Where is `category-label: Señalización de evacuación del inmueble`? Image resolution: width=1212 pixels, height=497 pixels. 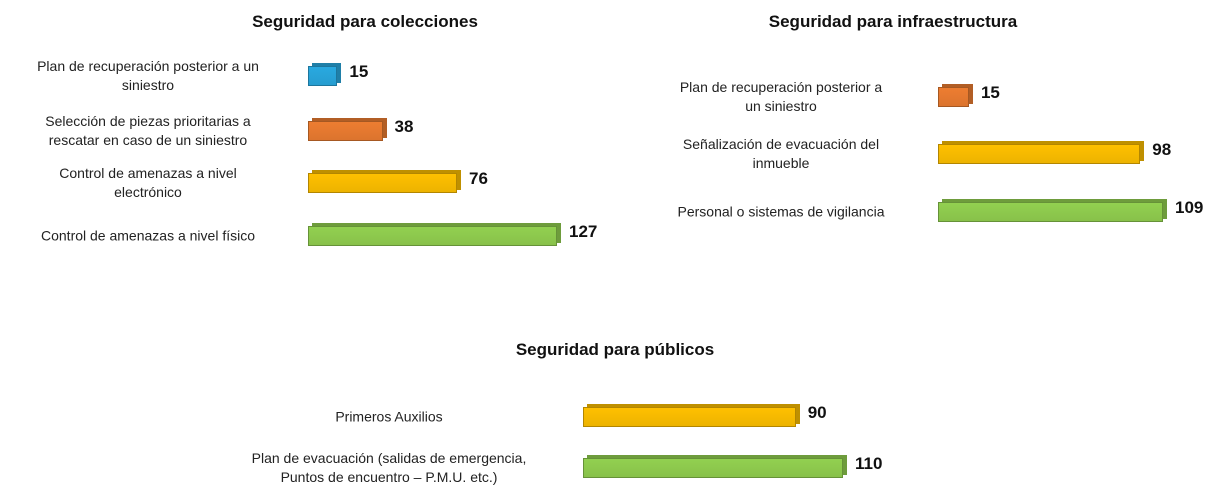 category-label: Señalización de evacuación del inmueble is located at coordinates (781, 153).